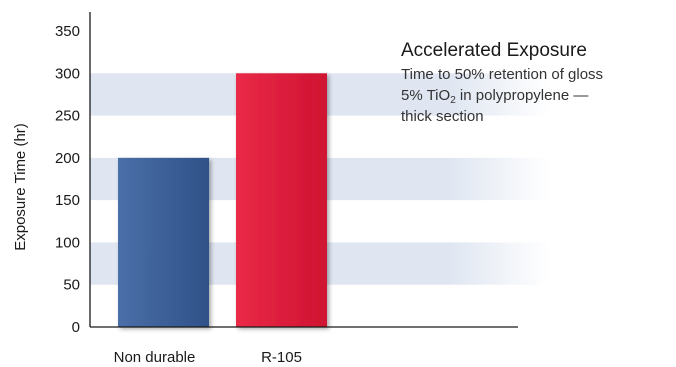 This screenshot has width=676, height=367. What do you see at coordinates (155, 357) in the screenshot?
I see `x-category-label: Non durable` at bounding box center [155, 357].